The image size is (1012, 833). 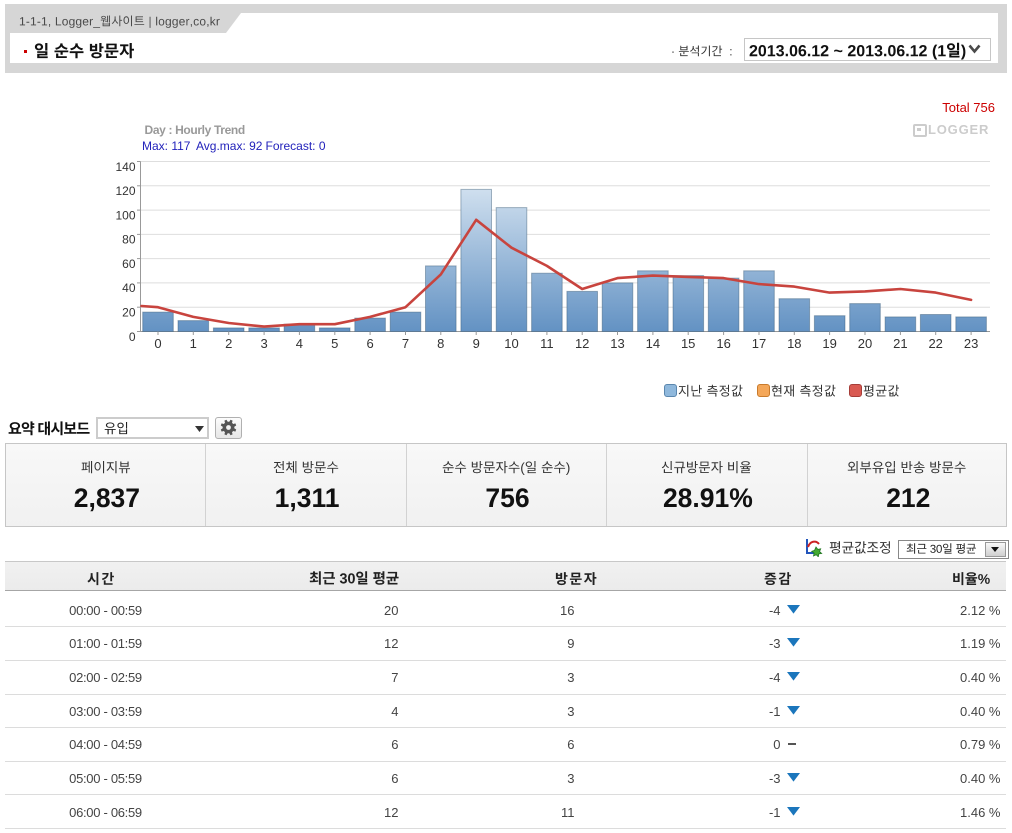 I want to click on svg-text: 3, so click(x=263, y=343).